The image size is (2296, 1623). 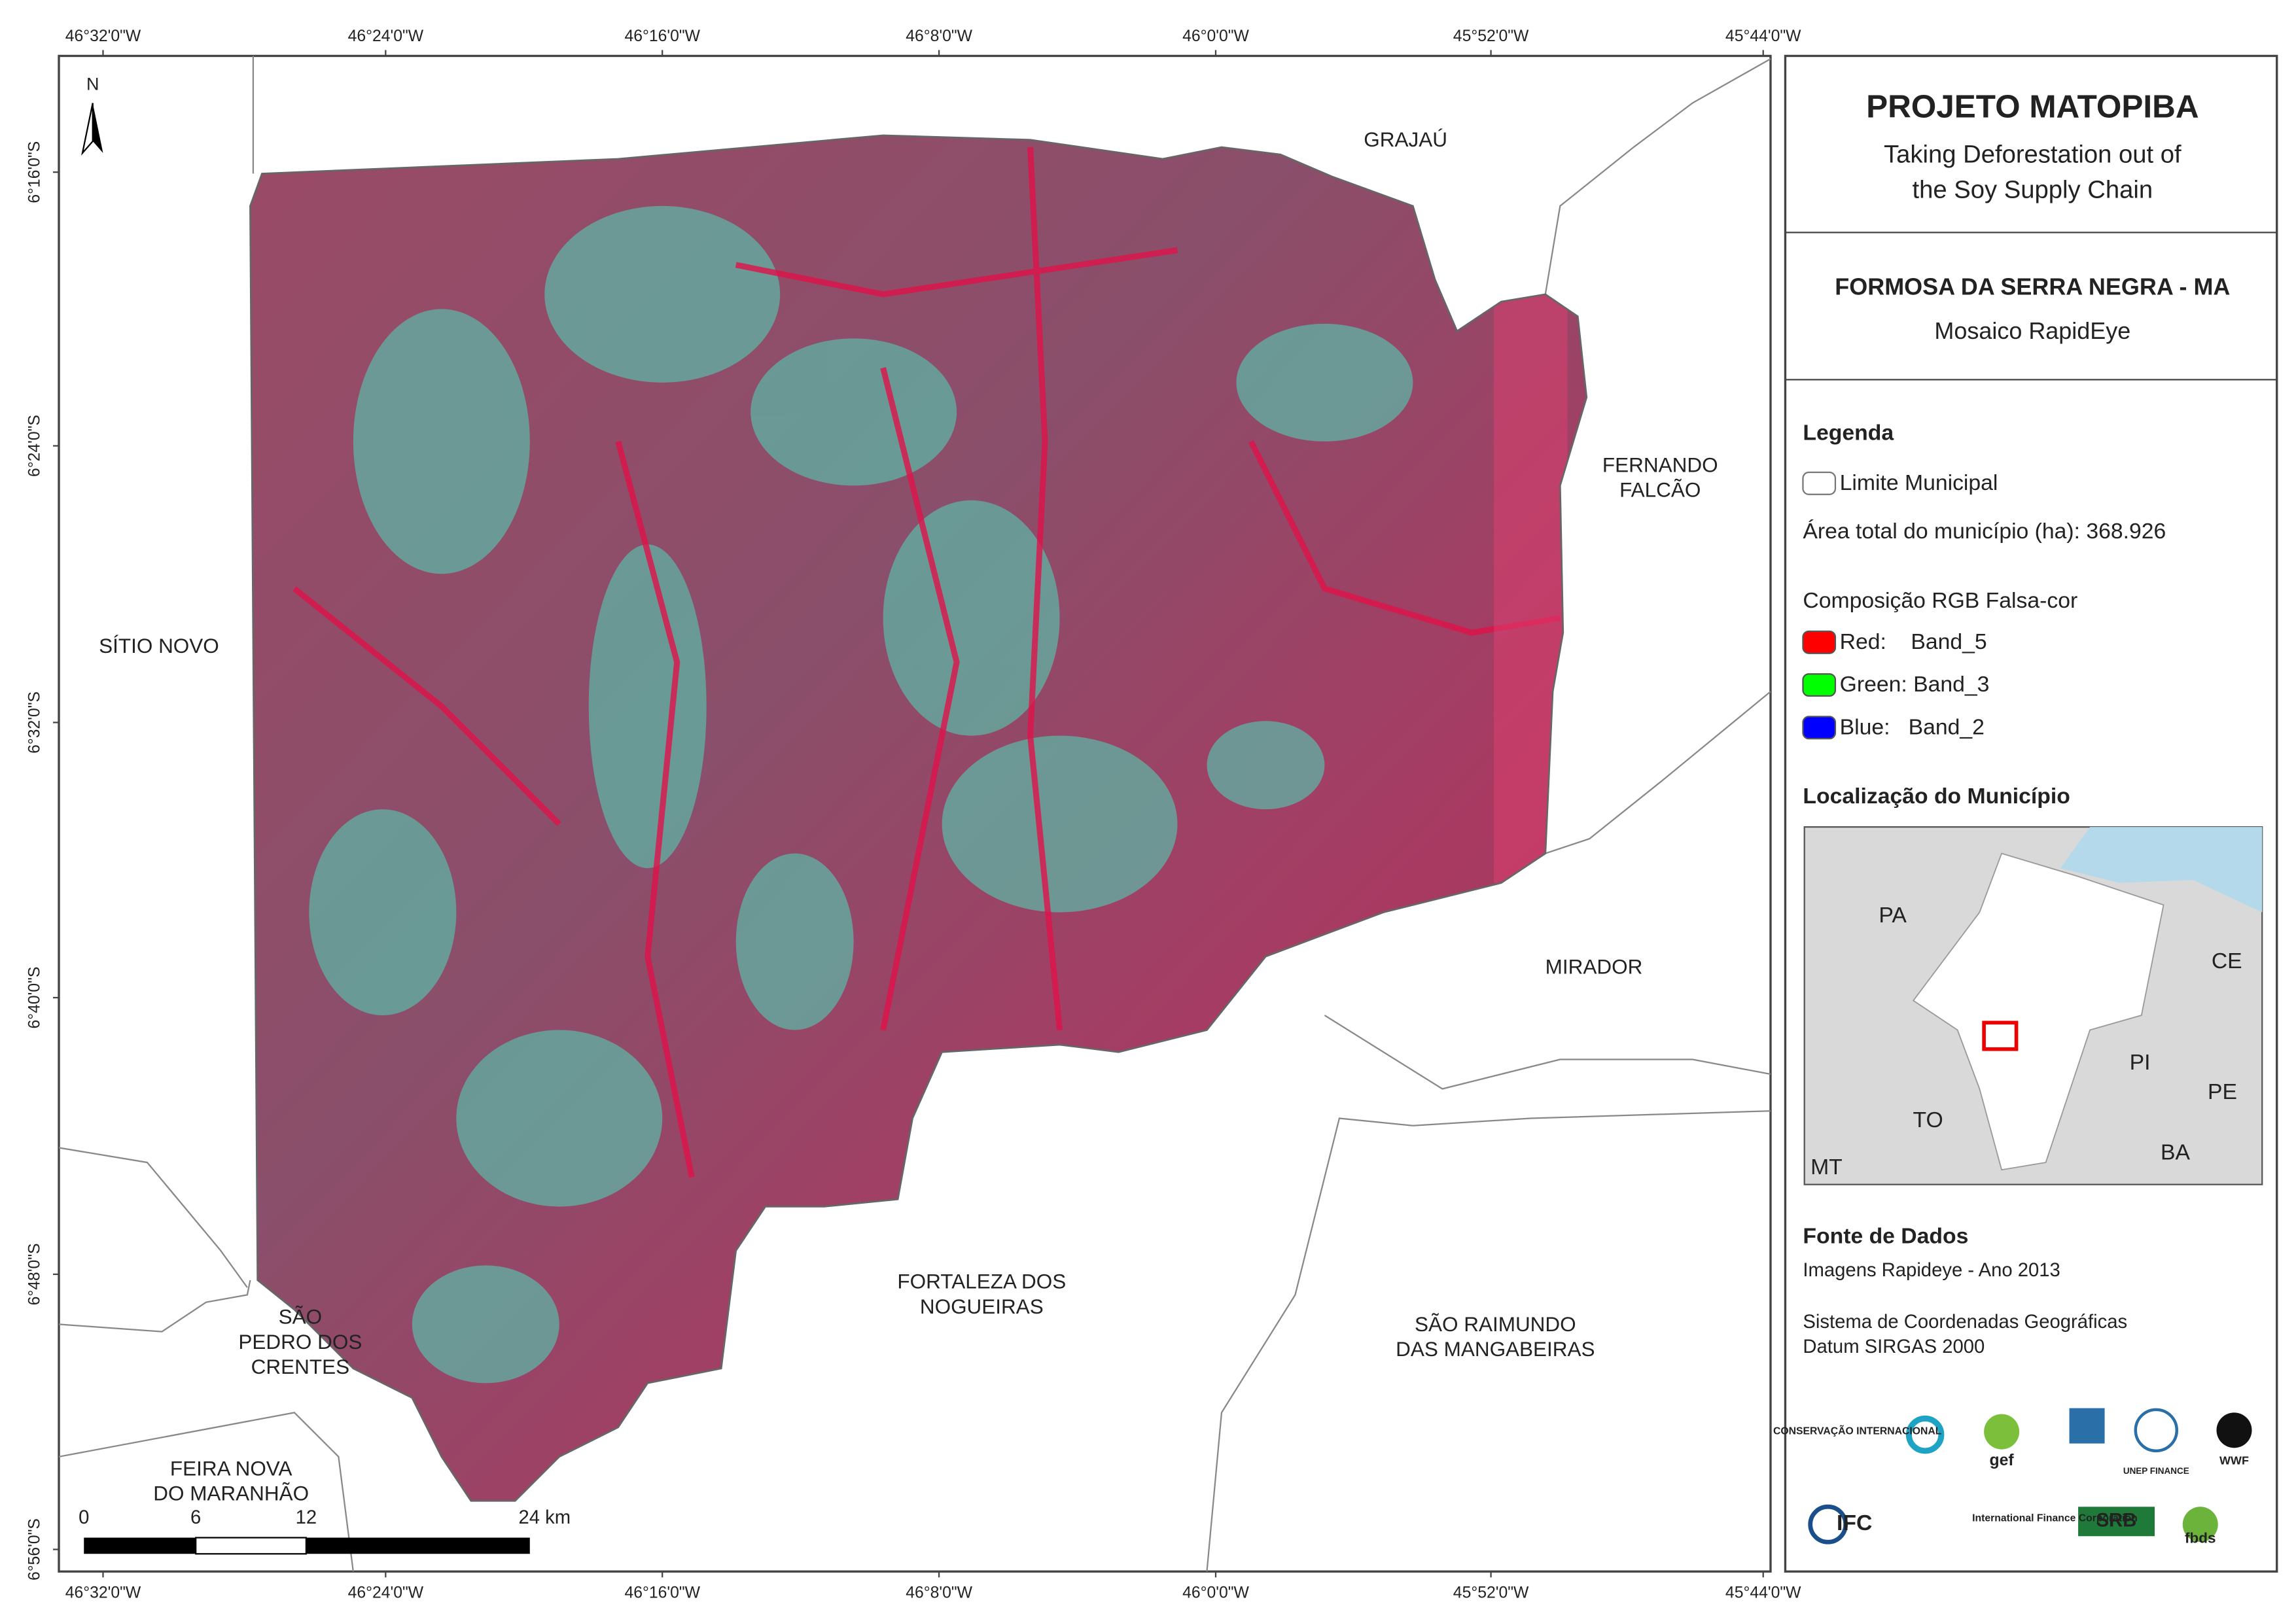 What do you see at coordinates (2222, 1092) in the screenshot?
I see `inset-label: PE` at bounding box center [2222, 1092].